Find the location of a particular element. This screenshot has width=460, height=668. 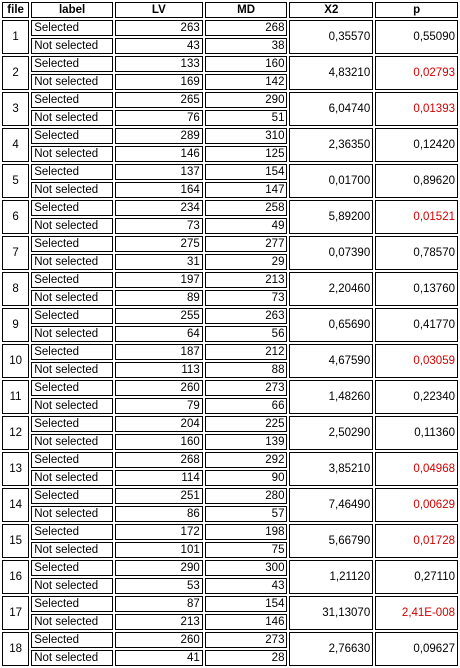

not-selected-lv-value: 53 is located at coordinates (158, 586).